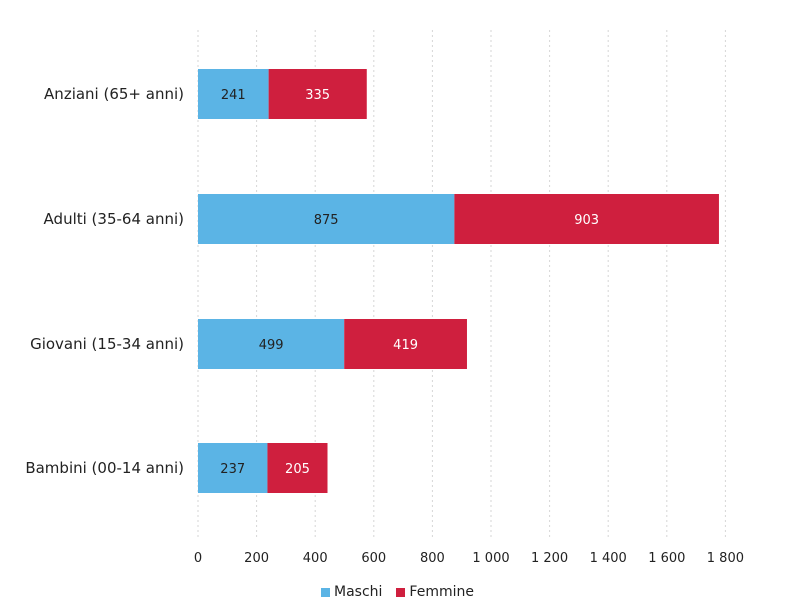 This screenshot has height=606, width=795. I want to click on legend-label: Femmine, so click(441, 592).